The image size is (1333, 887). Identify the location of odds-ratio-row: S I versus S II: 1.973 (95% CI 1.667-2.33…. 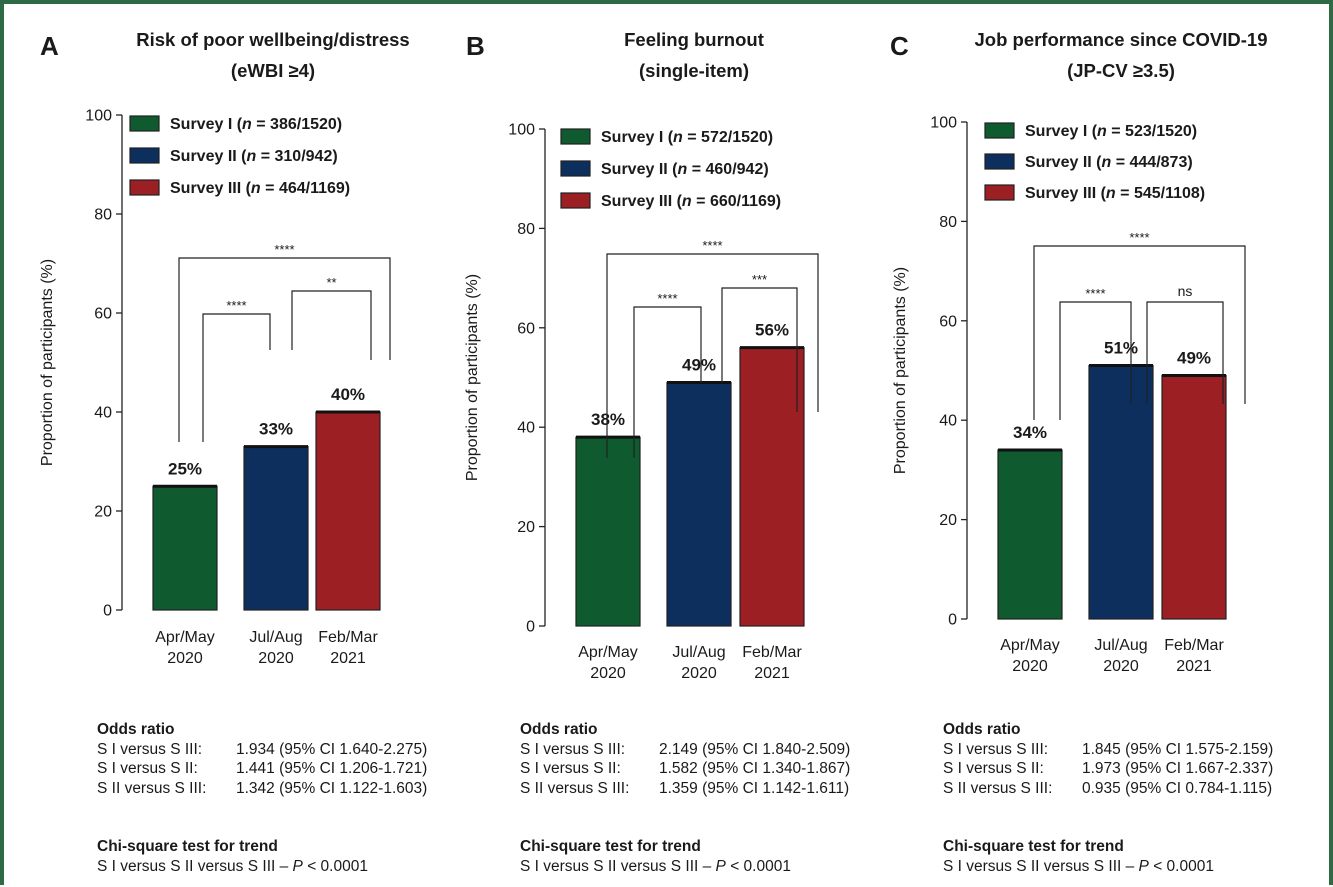
(1108, 769).